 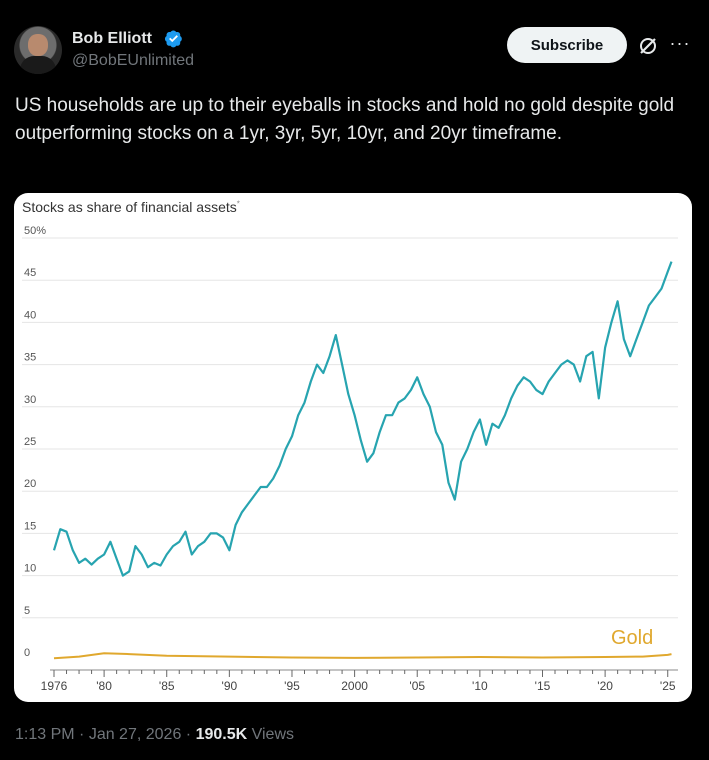 I want to click on y-tick-label: 40, so click(x=30, y=315).